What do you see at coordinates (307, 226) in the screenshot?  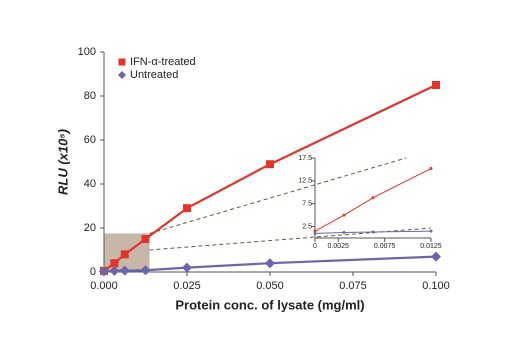 I see `y-tick-label: 2.5` at bounding box center [307, 226].